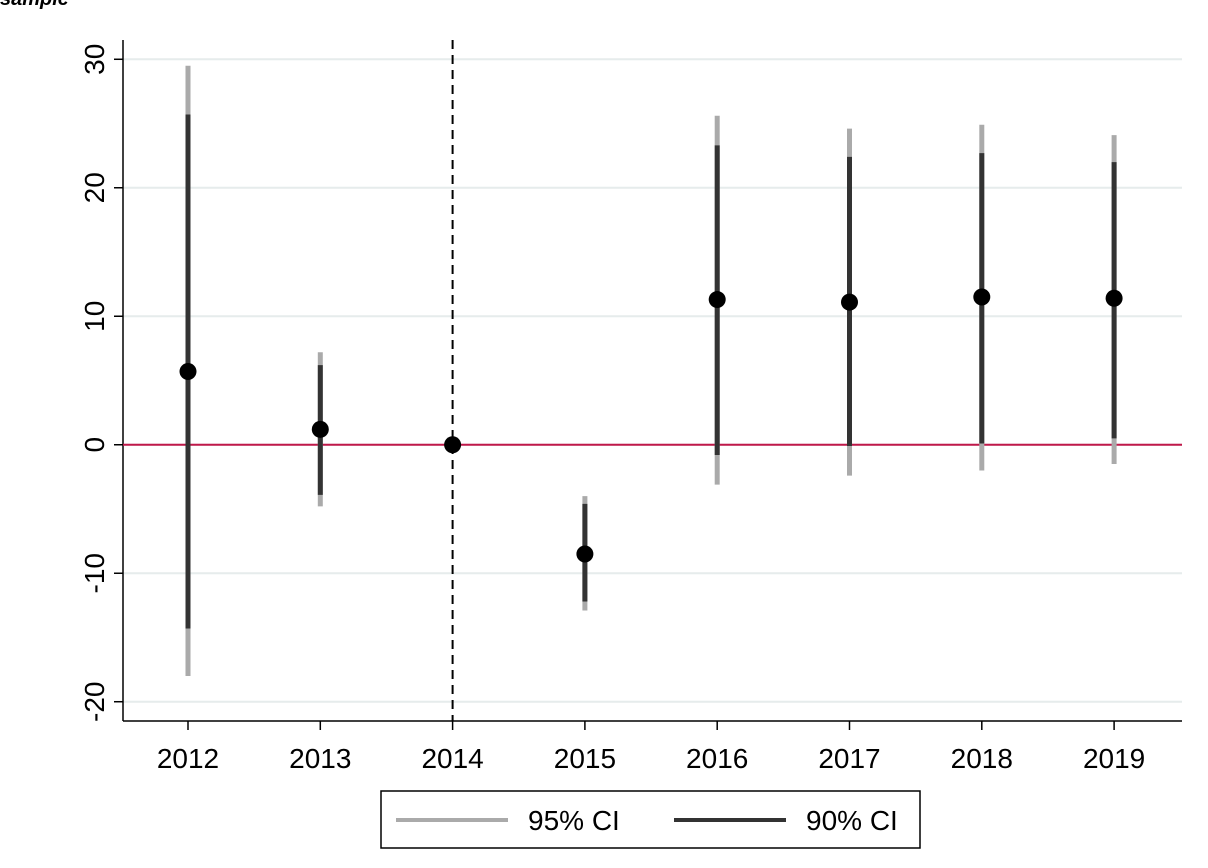 This screenshot has height=868, width=1208. I want to click on x-tick-label: 2015, so click(585, 758).